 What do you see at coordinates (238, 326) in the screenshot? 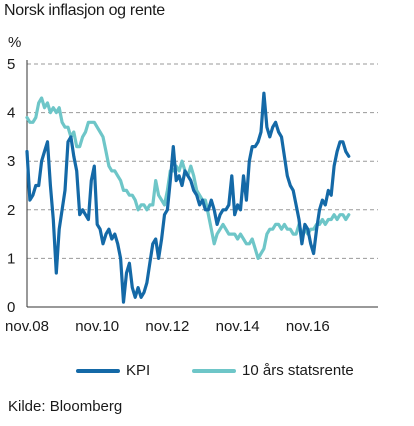
I see `x-tick-label: nov.14` at bounding box center [238, 326].